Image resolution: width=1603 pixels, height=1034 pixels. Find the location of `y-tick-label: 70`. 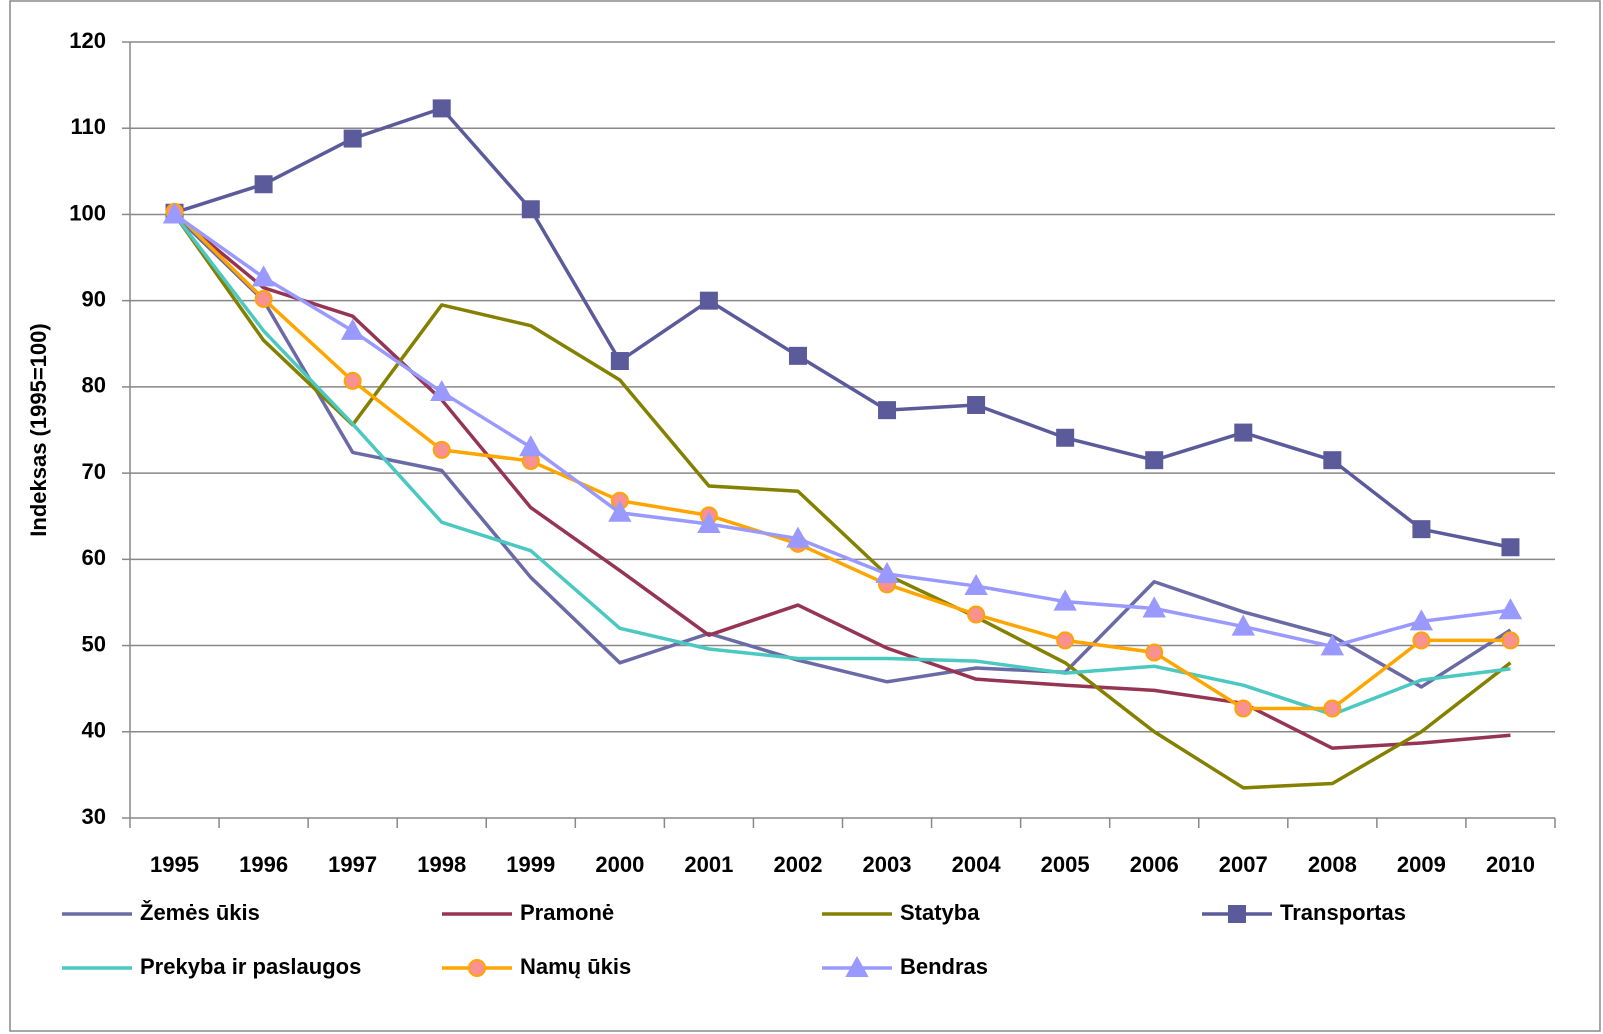

y-tick-label: 70 is located at coordinates (94, 471).